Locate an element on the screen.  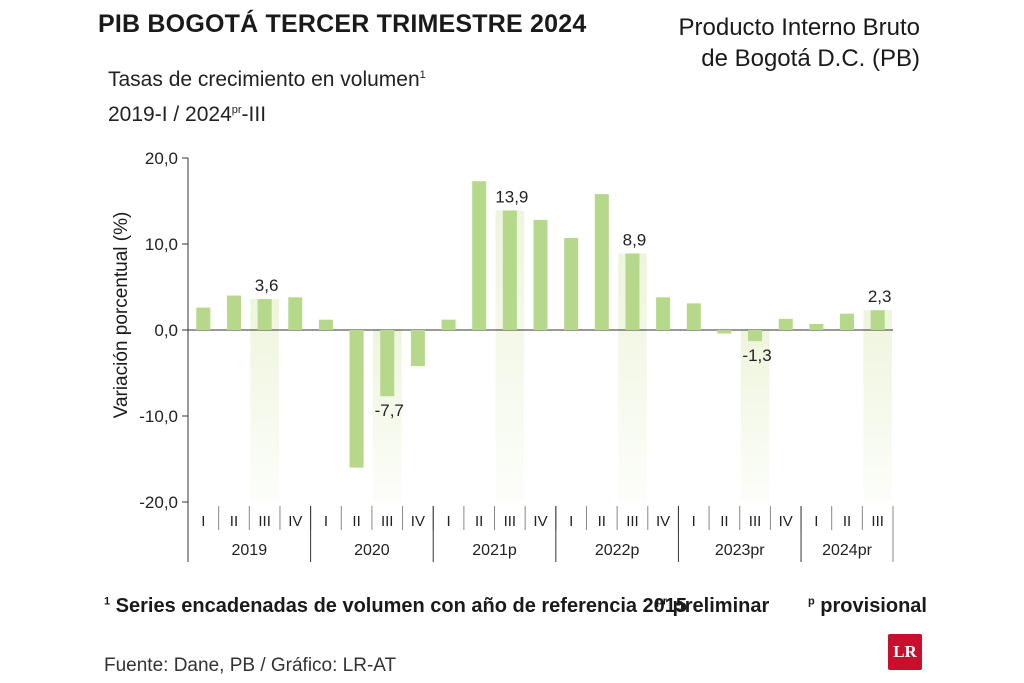
subtitle-period-a: 2019-I / 2024 is located at coordinates (170, 114).